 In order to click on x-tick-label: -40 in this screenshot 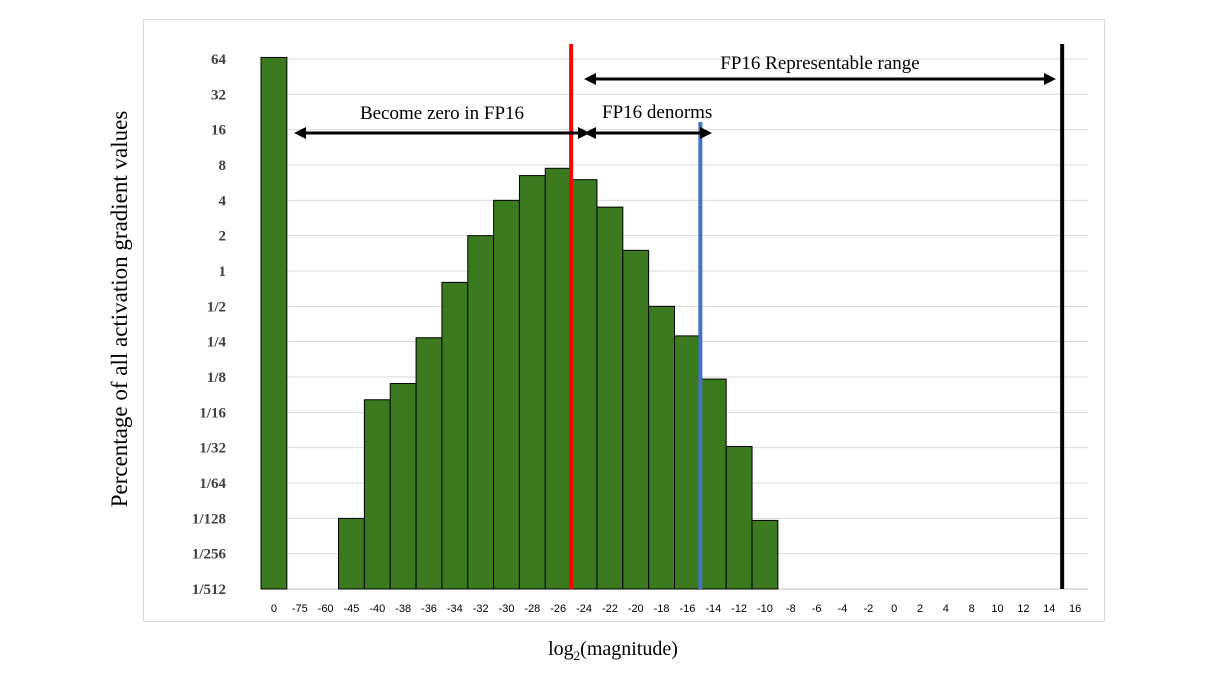, I will do `click(377, 609)`.